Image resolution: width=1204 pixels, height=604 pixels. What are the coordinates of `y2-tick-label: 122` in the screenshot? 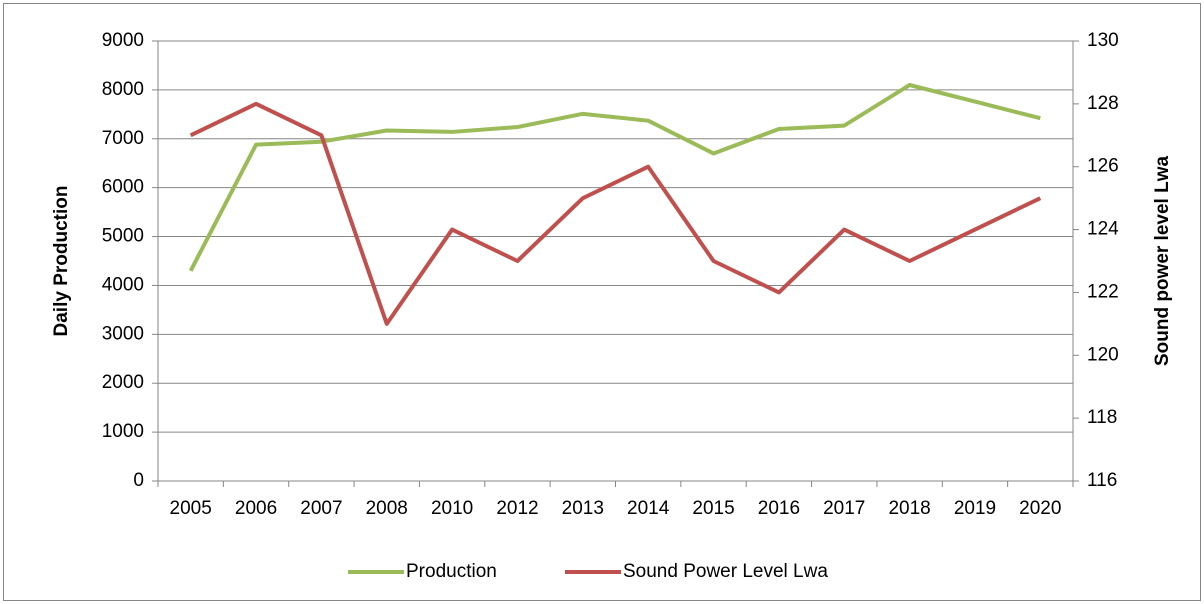 It's located at (1103, 291).